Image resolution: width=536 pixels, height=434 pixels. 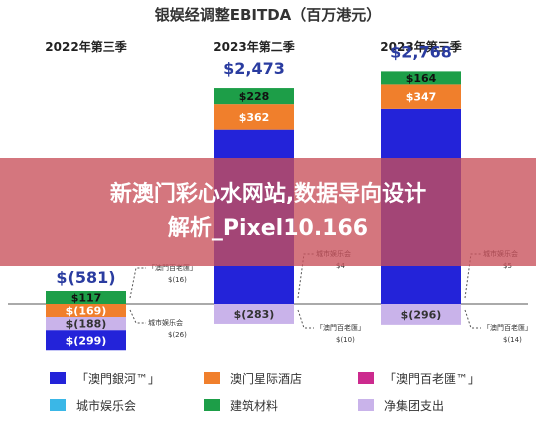 I want to click on total-label-2: $2,768, so click(x=421, y=51).